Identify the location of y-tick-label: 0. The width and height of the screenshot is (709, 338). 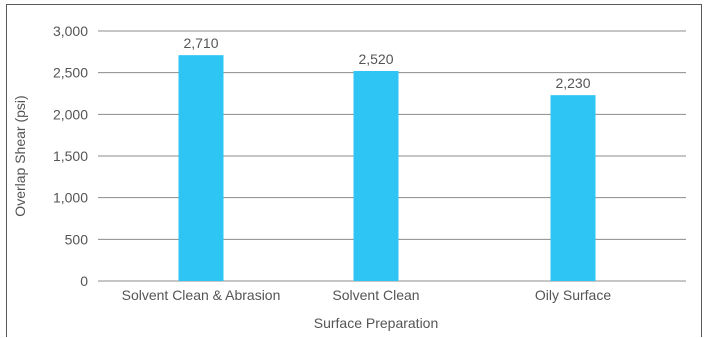
(84, 281).